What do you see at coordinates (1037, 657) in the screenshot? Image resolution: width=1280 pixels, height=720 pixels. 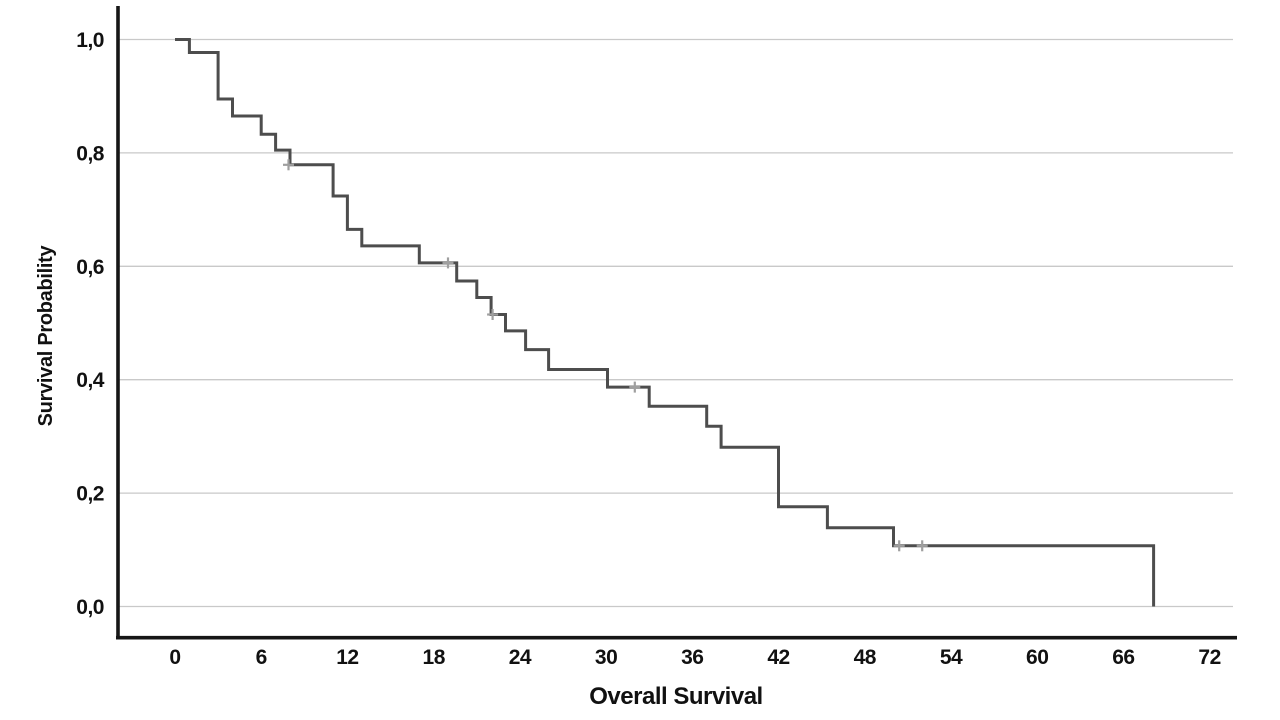 I see `x-tick-label: 60` at bounding box center [1037, 657].